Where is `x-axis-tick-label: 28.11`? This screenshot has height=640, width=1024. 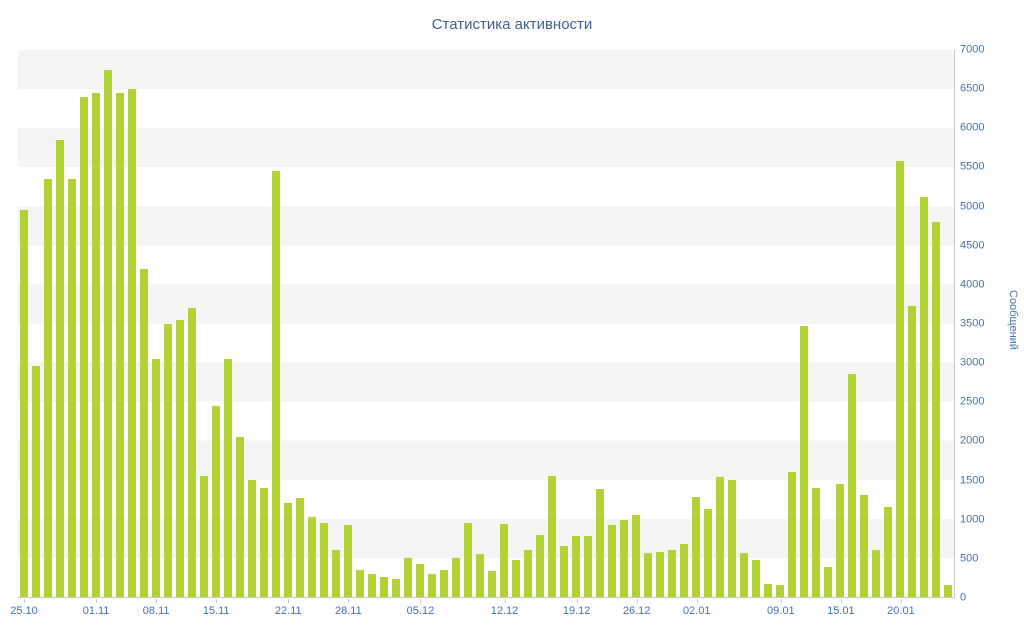
x-axis-tick-label: 28.11 is located at coordinates (348, 611).